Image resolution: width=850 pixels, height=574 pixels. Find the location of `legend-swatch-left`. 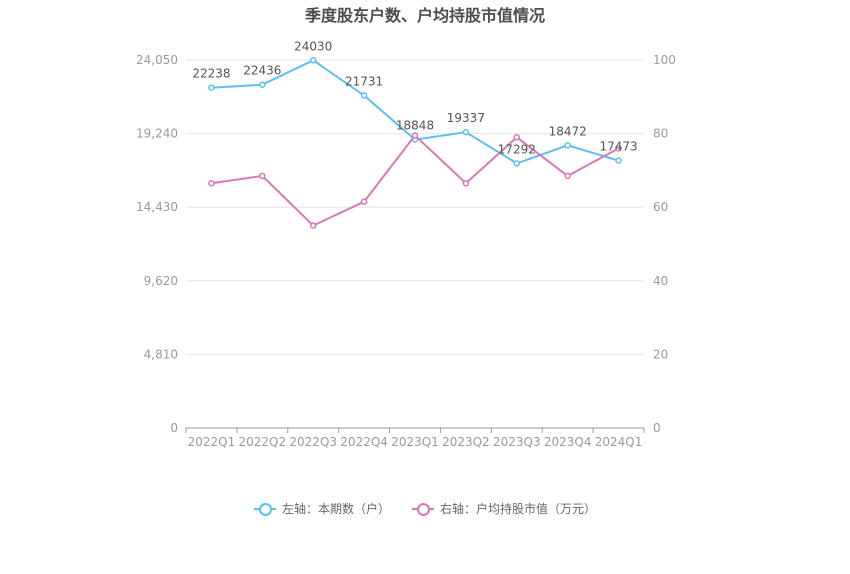

legend-swatch-left is located at coordinates (264, 509).